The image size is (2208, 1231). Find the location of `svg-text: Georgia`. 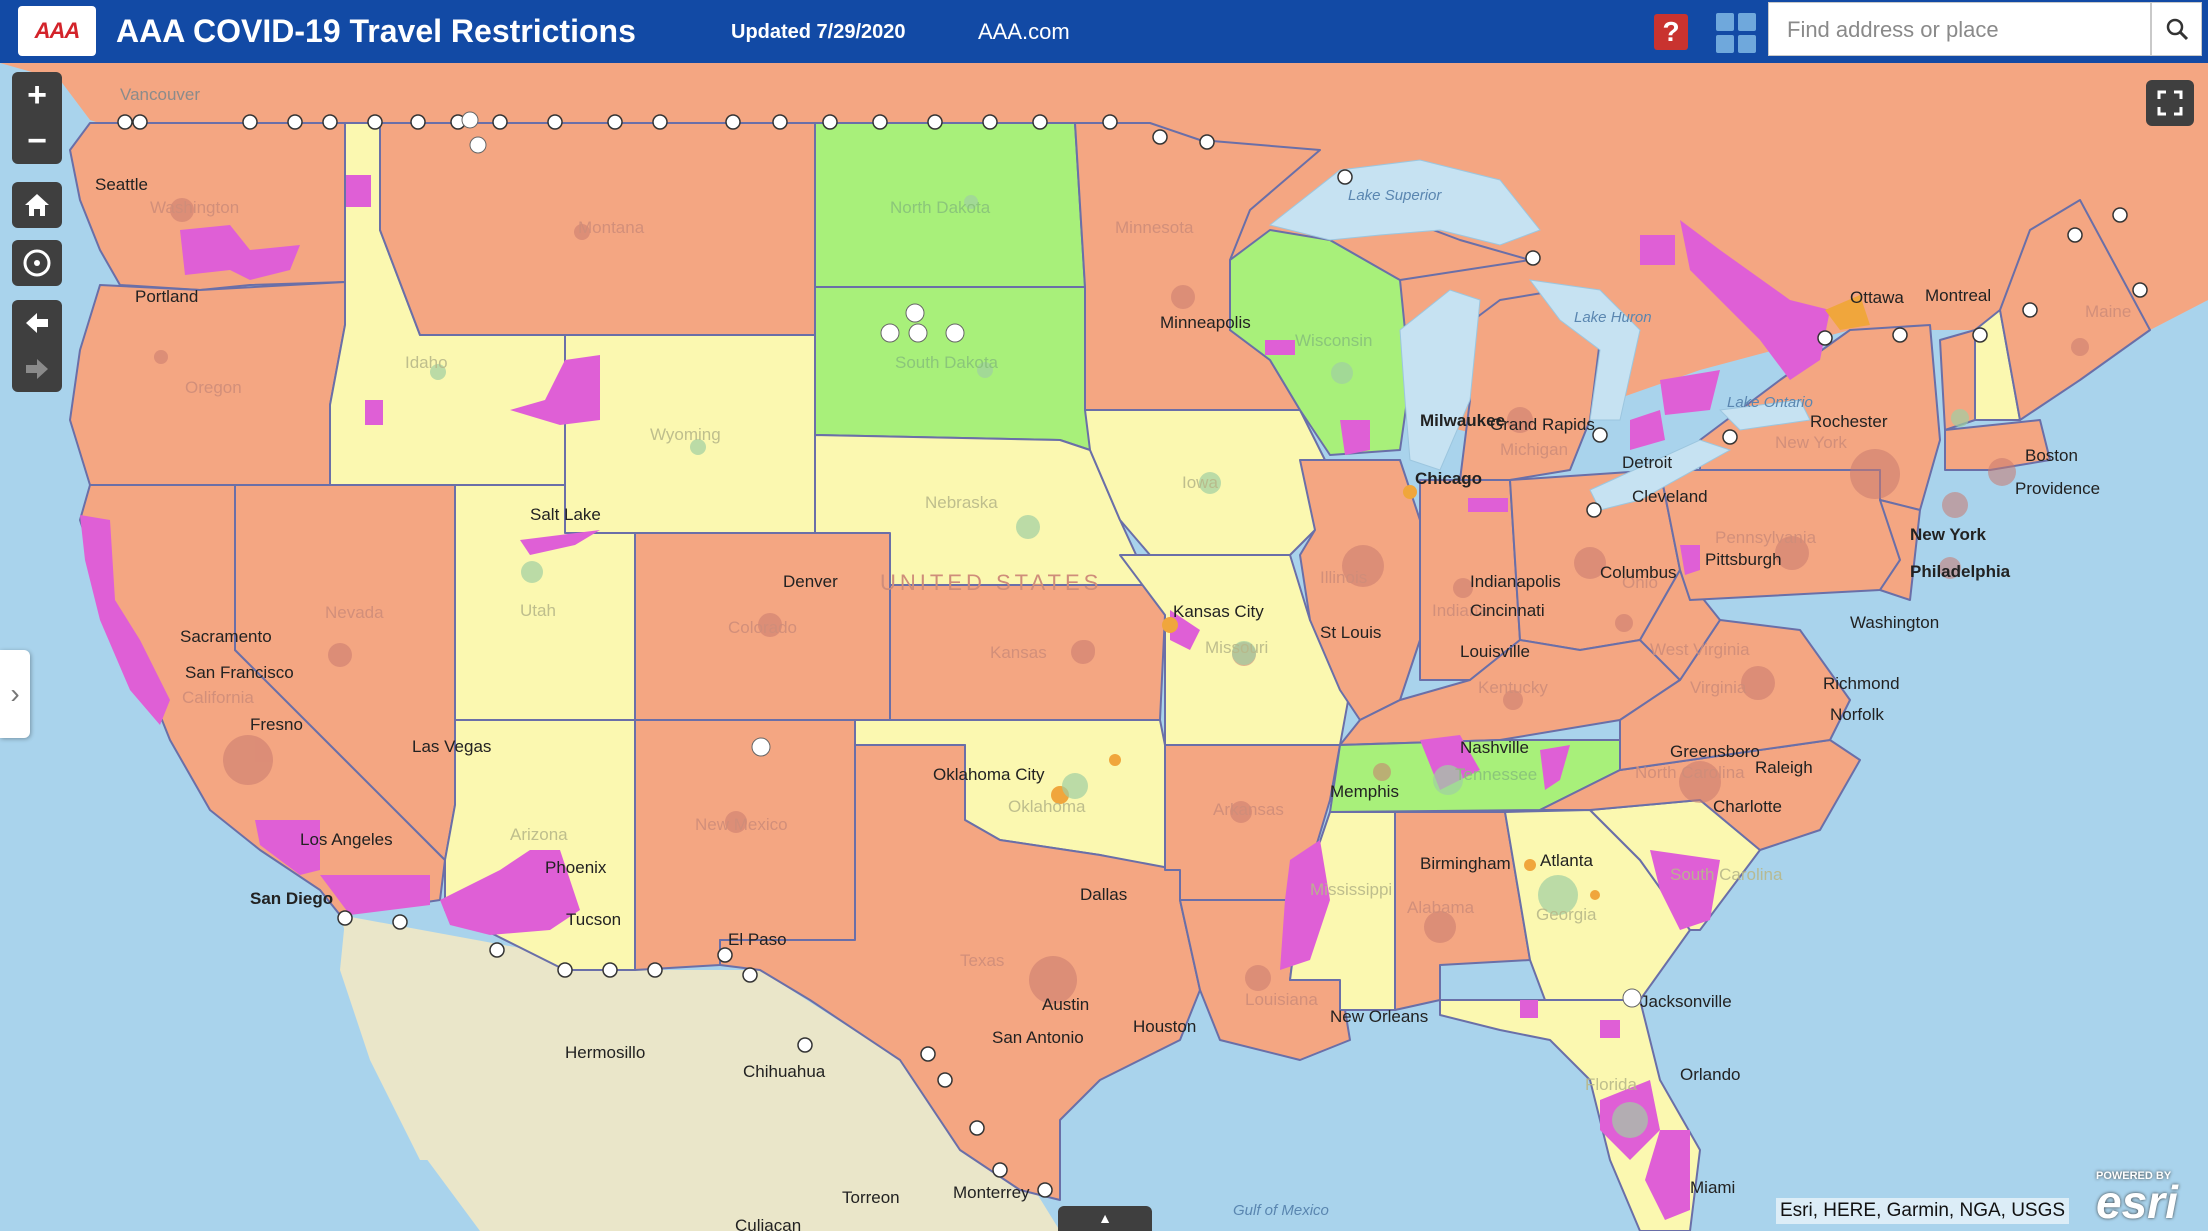

svg-text: Georgia is located at coordinates (1566, 914).